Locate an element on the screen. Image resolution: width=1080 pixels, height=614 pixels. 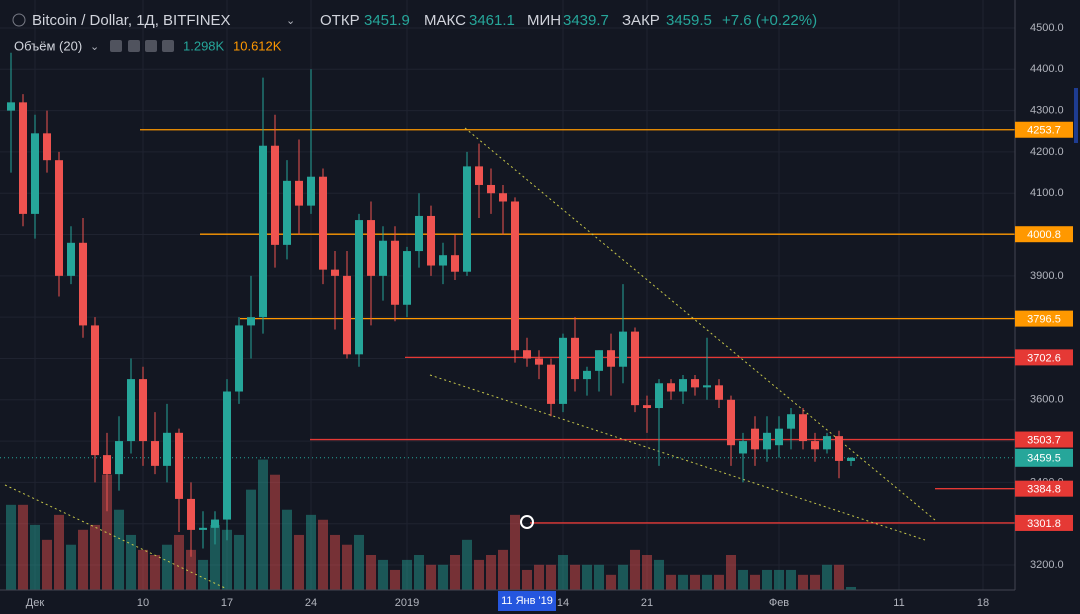
change-value: +7.6 (+0.22%) is located at coordinates (769, 20).